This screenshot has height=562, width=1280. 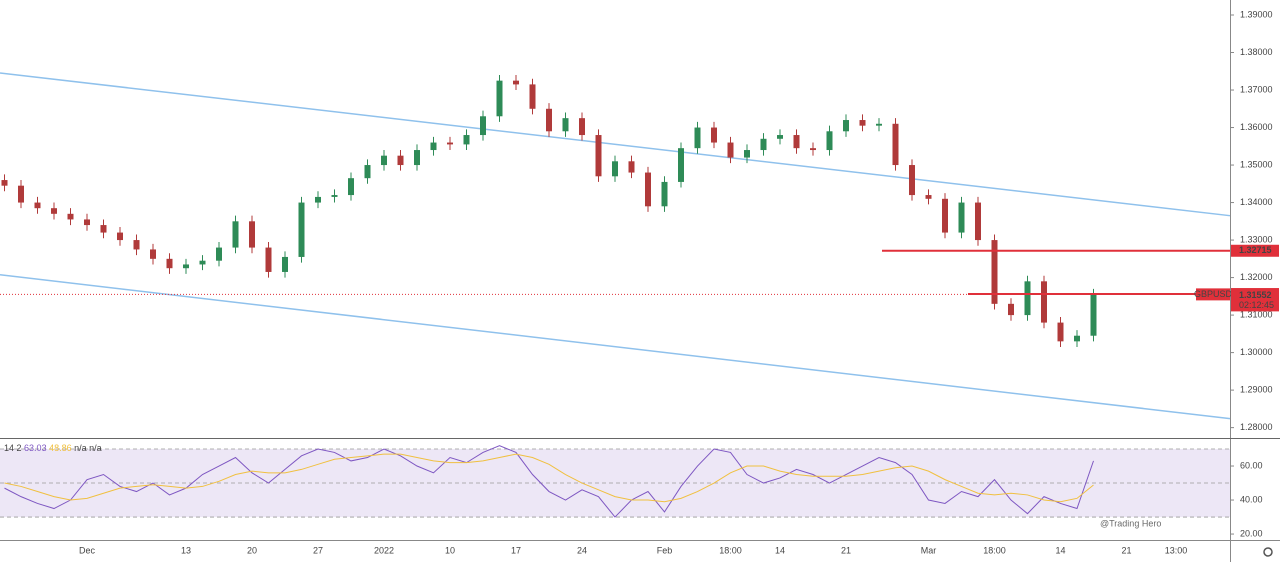 What do you see at coordinates (1251, 533) in the screenshot?
I see `rsi-tick-label: 20.00` at bounding box center [1251, 533].